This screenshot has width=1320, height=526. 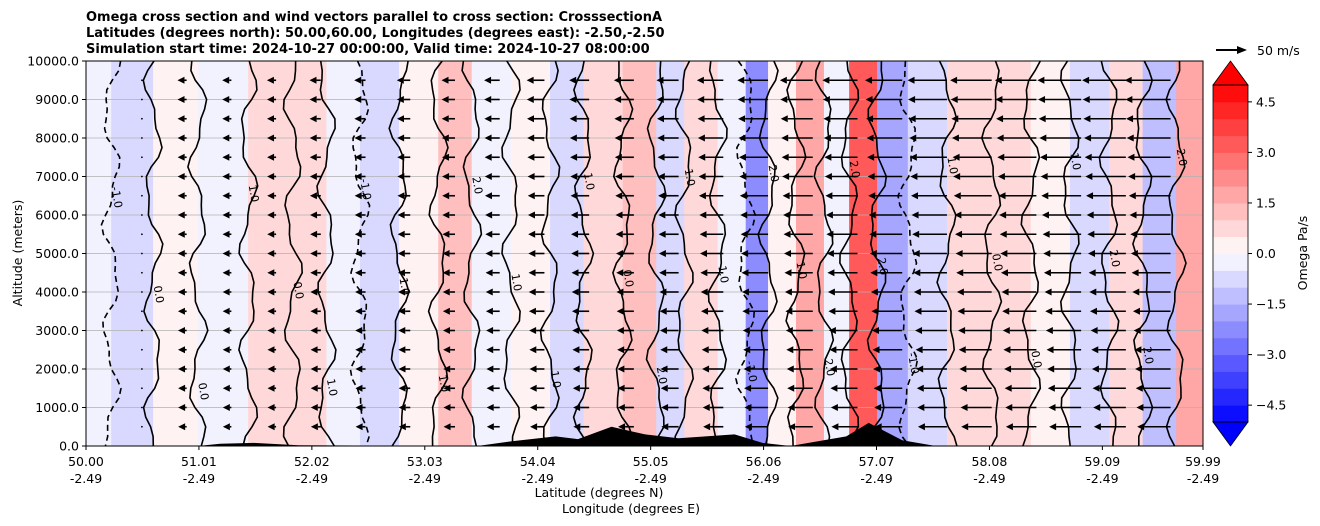 I want to click on y-tick-label-5: 5000.0, so click(x=57, y=253).